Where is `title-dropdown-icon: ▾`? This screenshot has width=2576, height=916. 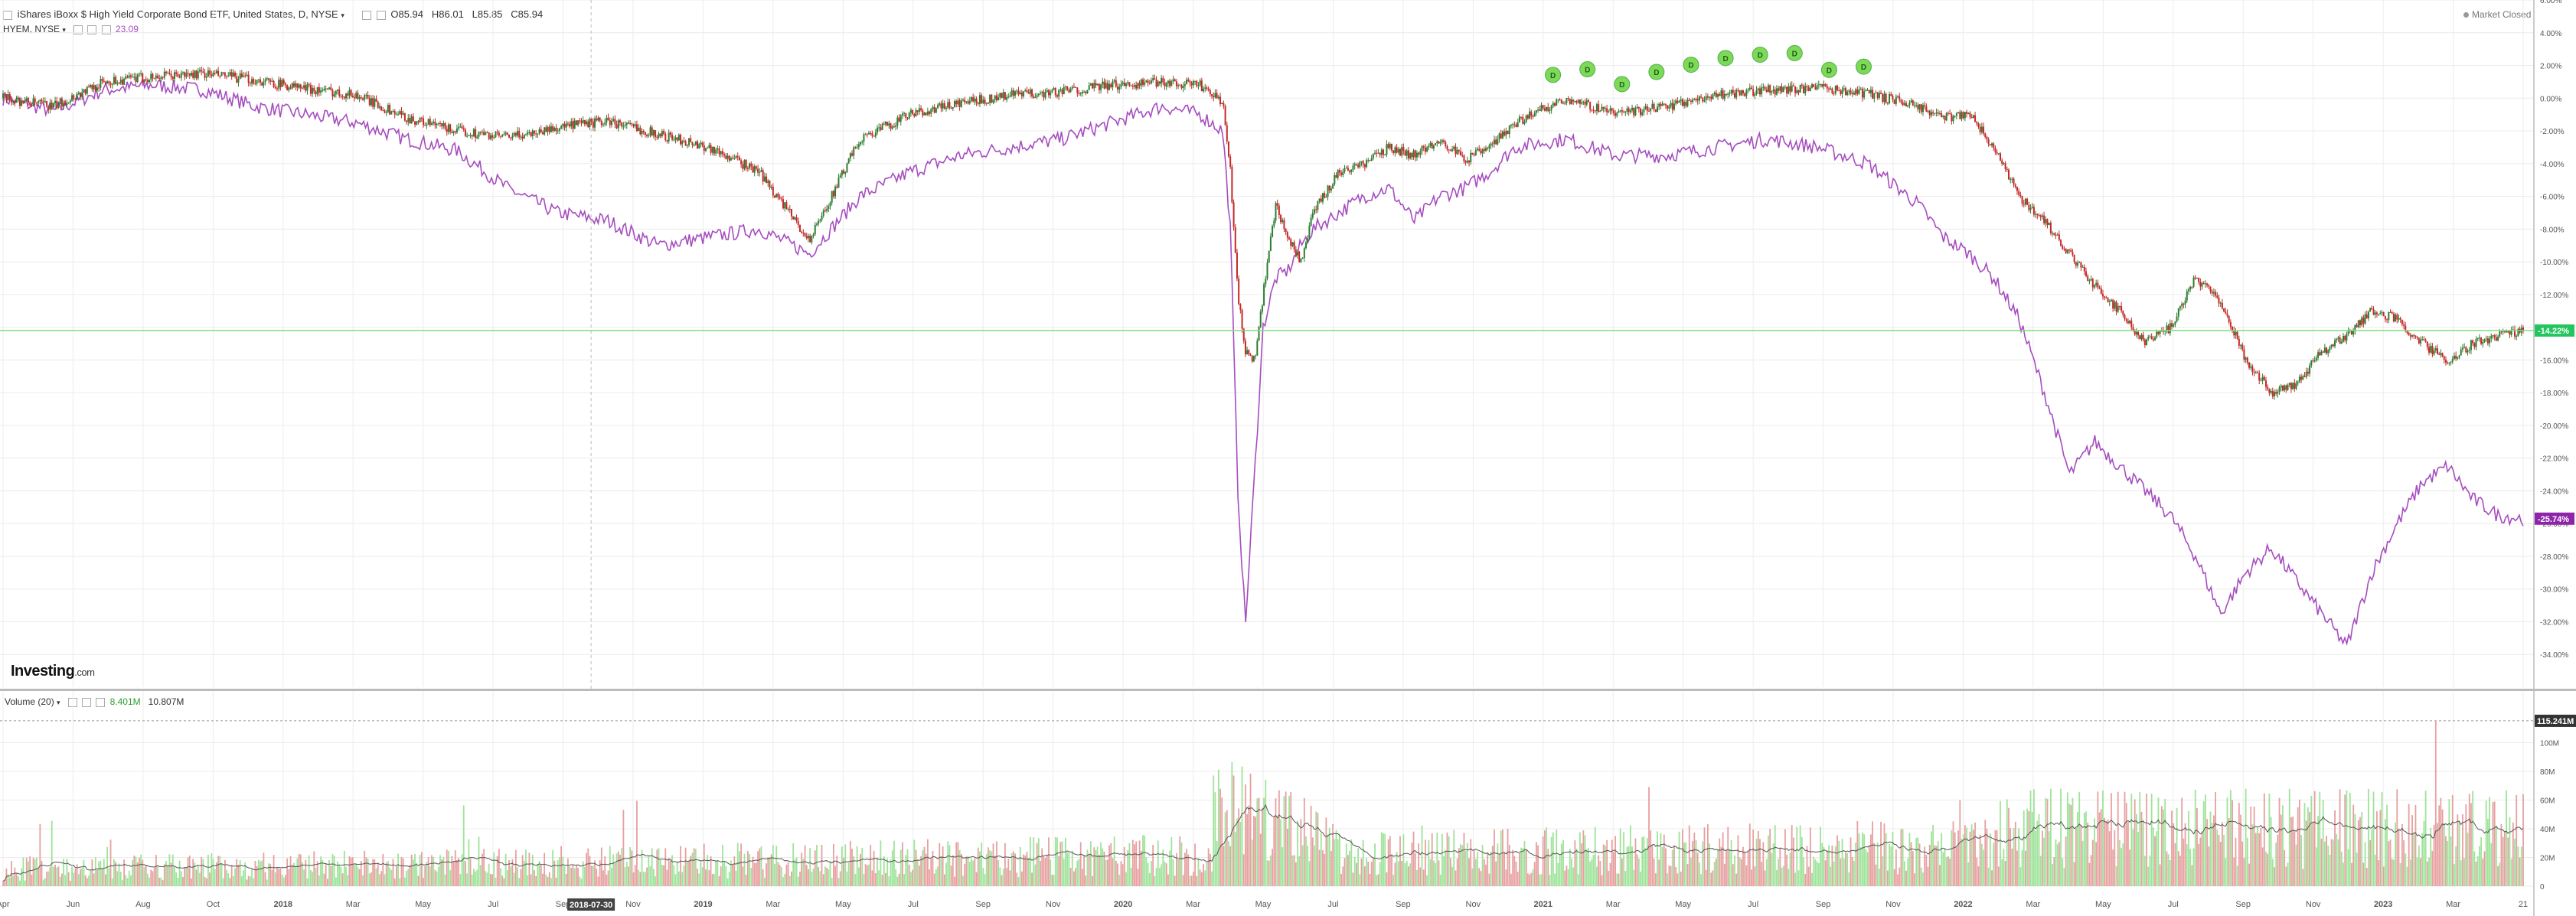 title-dropdown-icon: ▾ is located at coordinates (342, 15).